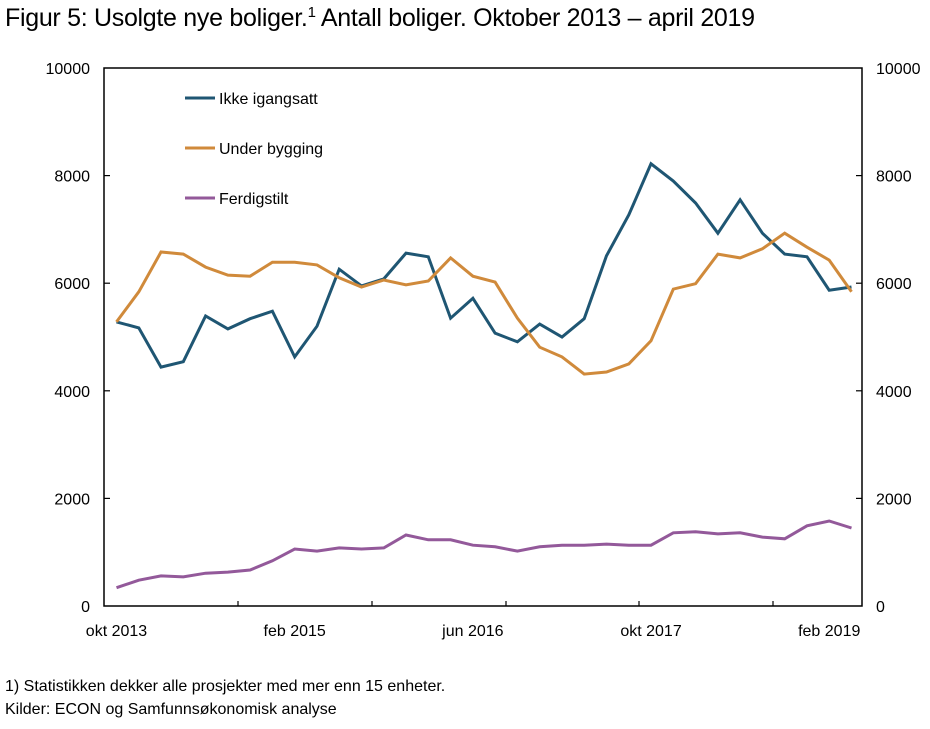 This screenshot has height=729, width=930. I want to click on y-tick-label-left: 10000, so click(68, 69).